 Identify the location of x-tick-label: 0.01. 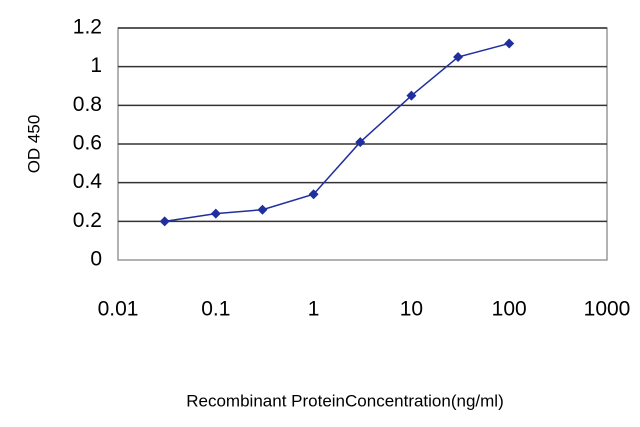
(118, 309).